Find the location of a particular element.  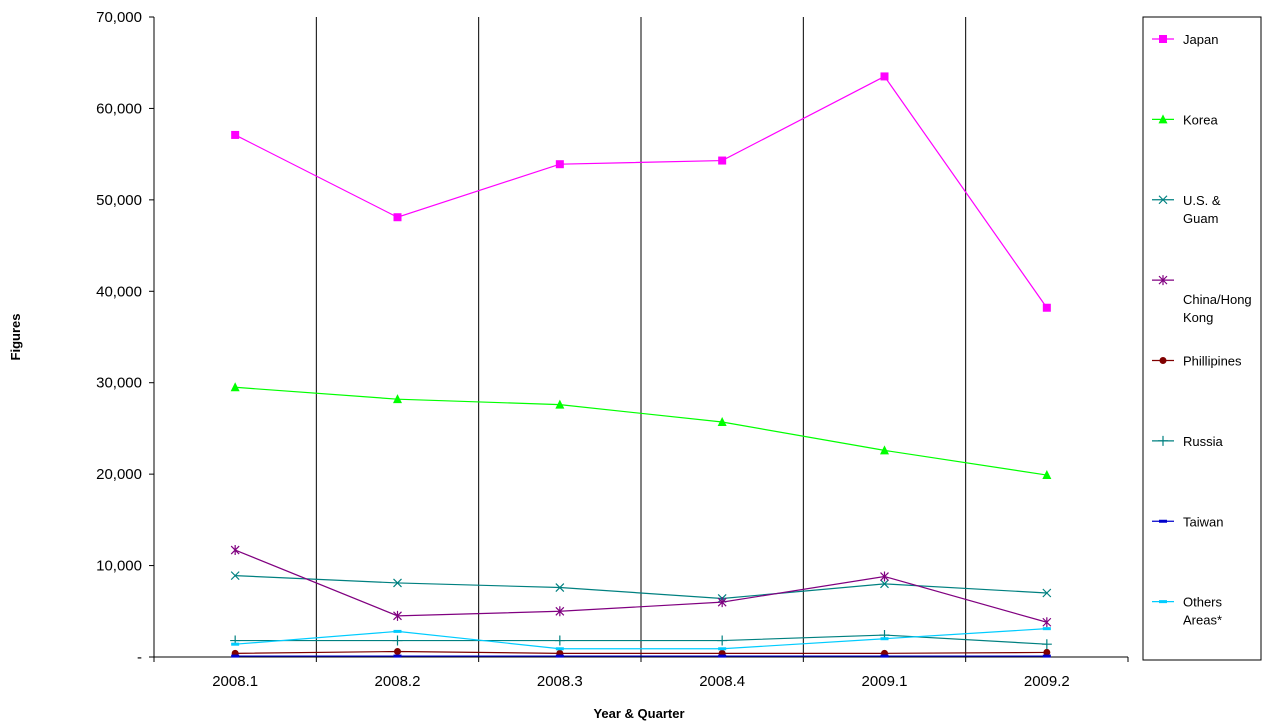

legend-item-korea: Korea is located at coordinates (1185, 119).